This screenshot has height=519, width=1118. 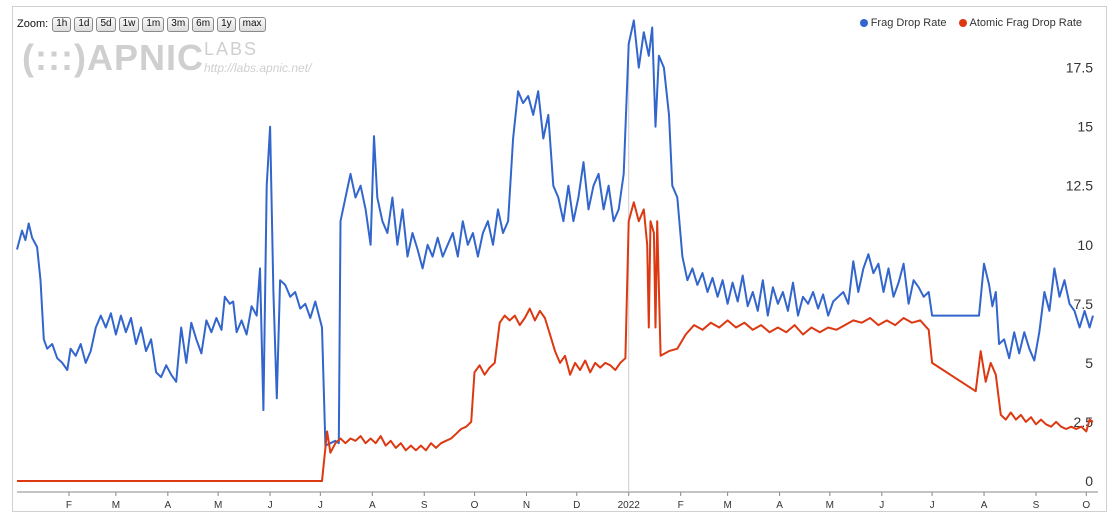 I want to click on zoom-3m-button: 3m, so click(x=178, y=24).